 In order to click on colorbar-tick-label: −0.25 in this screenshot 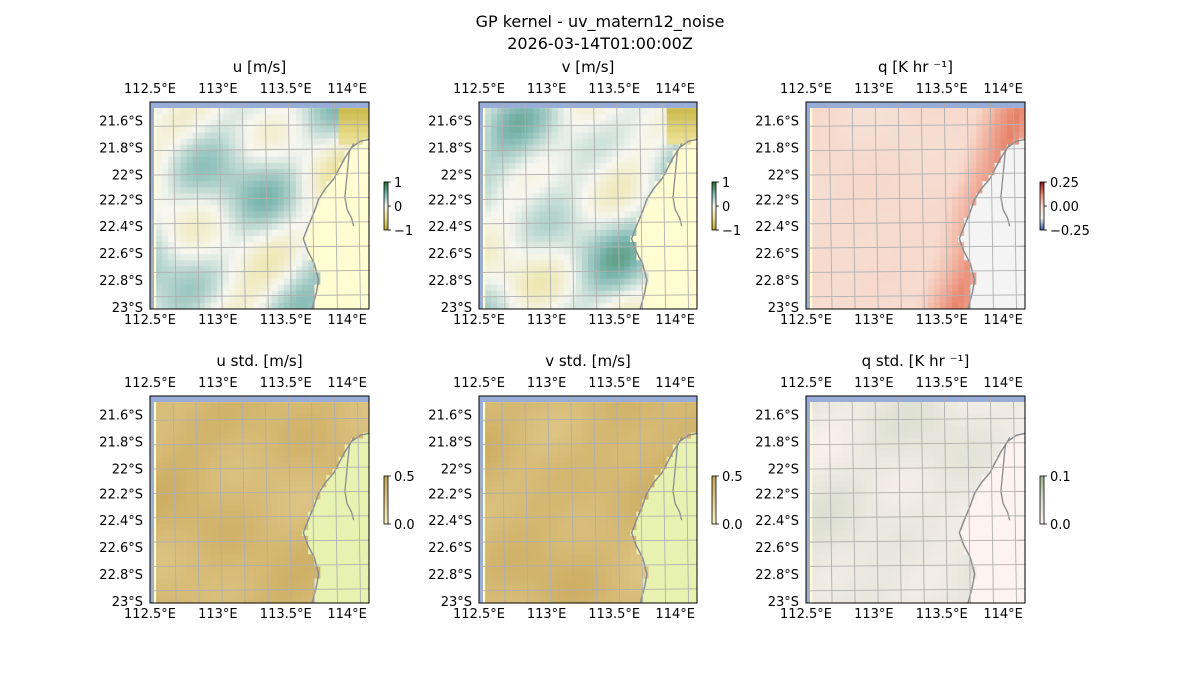, I will do `click(1070, 231)`.